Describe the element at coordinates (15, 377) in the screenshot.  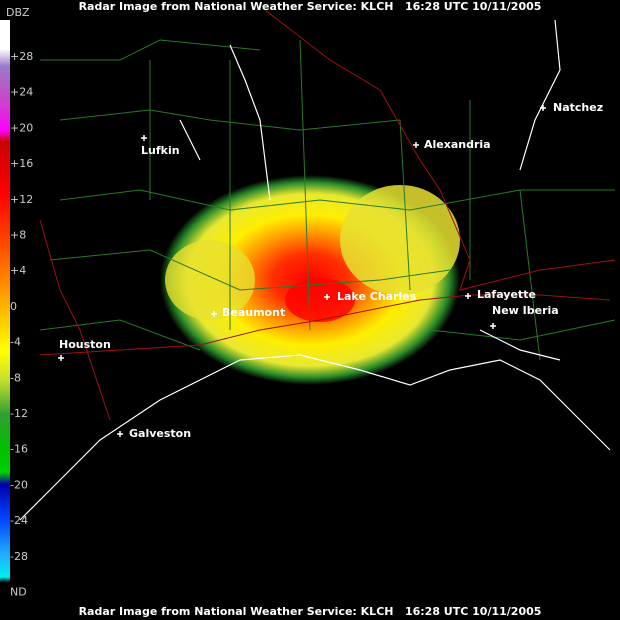
I see `legend-label: -8` at that location.